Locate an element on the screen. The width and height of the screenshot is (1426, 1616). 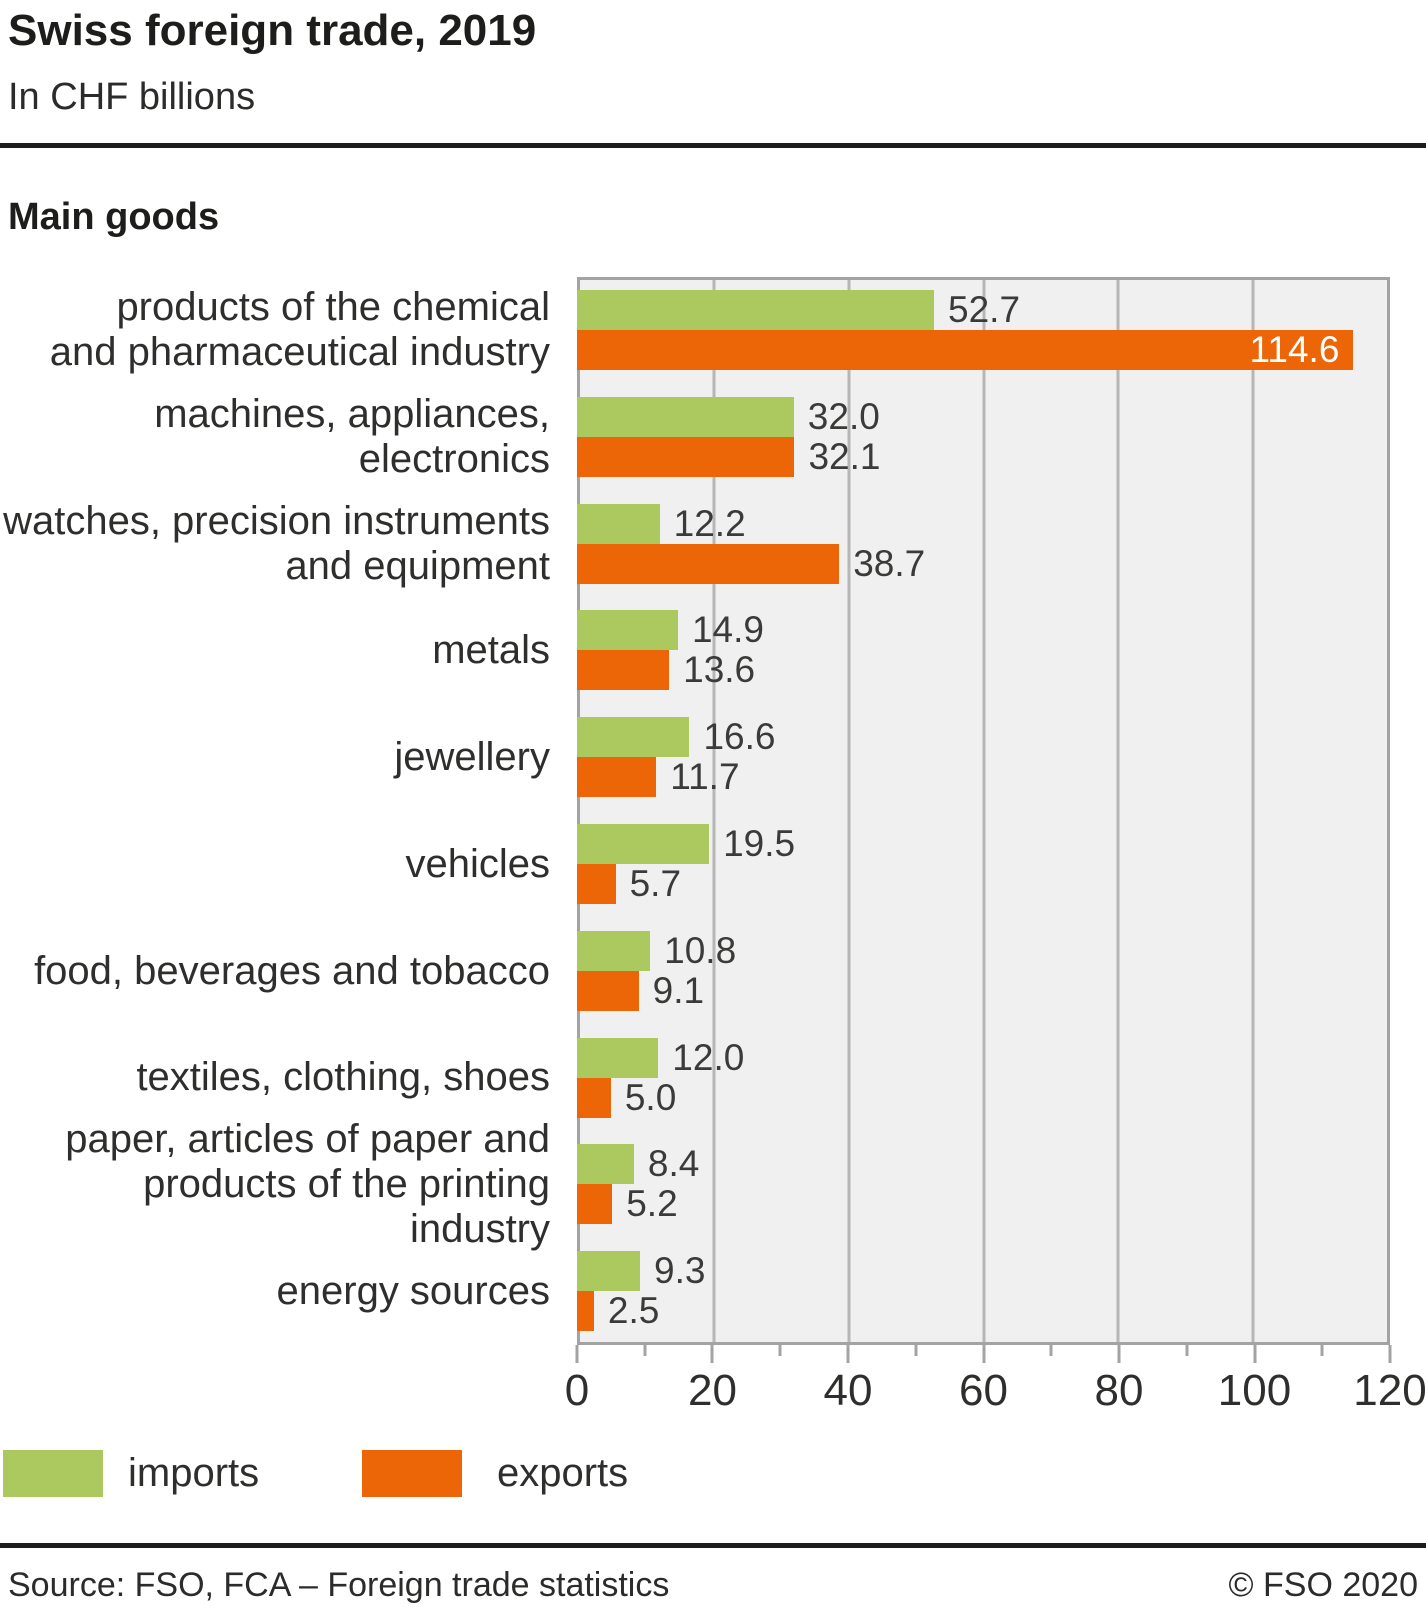
category-label-line: metals is located at coordinates (491, 650).